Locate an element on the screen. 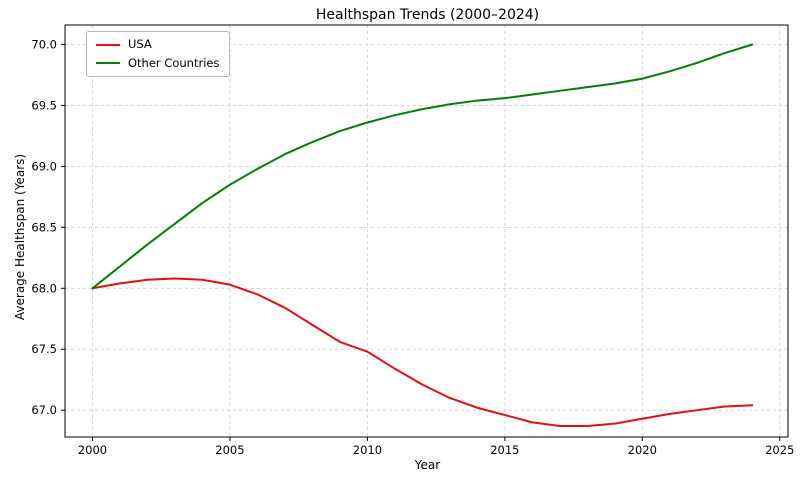 This screenshot has height=481, width=806. legend: USA Other Countries is located at coordinates (158, 54).